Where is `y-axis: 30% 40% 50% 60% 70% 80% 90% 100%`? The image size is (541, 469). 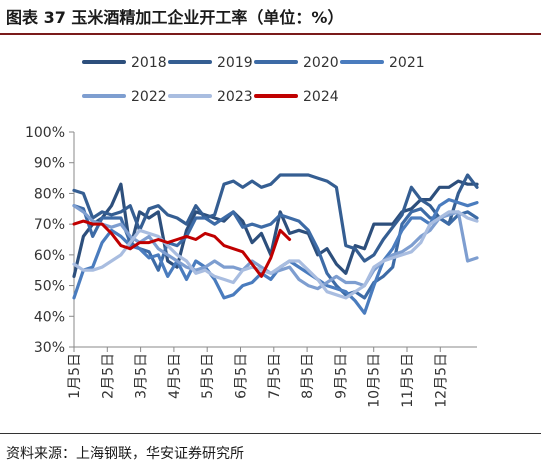
y-axis: 30% 40% 50% 60% 70% 80% 90% 100% is located at coordinates (50, 240).